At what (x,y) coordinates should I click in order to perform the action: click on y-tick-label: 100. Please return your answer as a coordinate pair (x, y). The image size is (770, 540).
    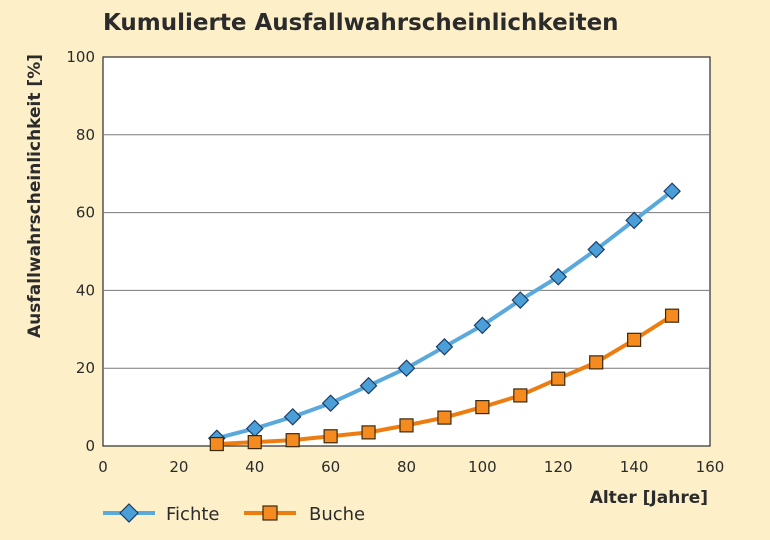
    Looking at the image, I should click on (80, 57).